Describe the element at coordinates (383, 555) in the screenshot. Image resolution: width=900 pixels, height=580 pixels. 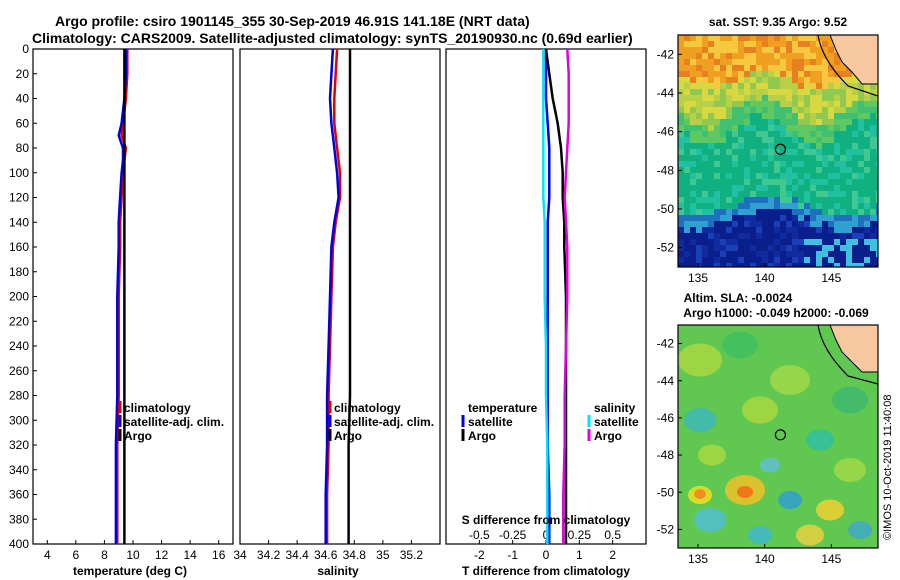
I see `salinity-axis-tick-label: 35` at that location.